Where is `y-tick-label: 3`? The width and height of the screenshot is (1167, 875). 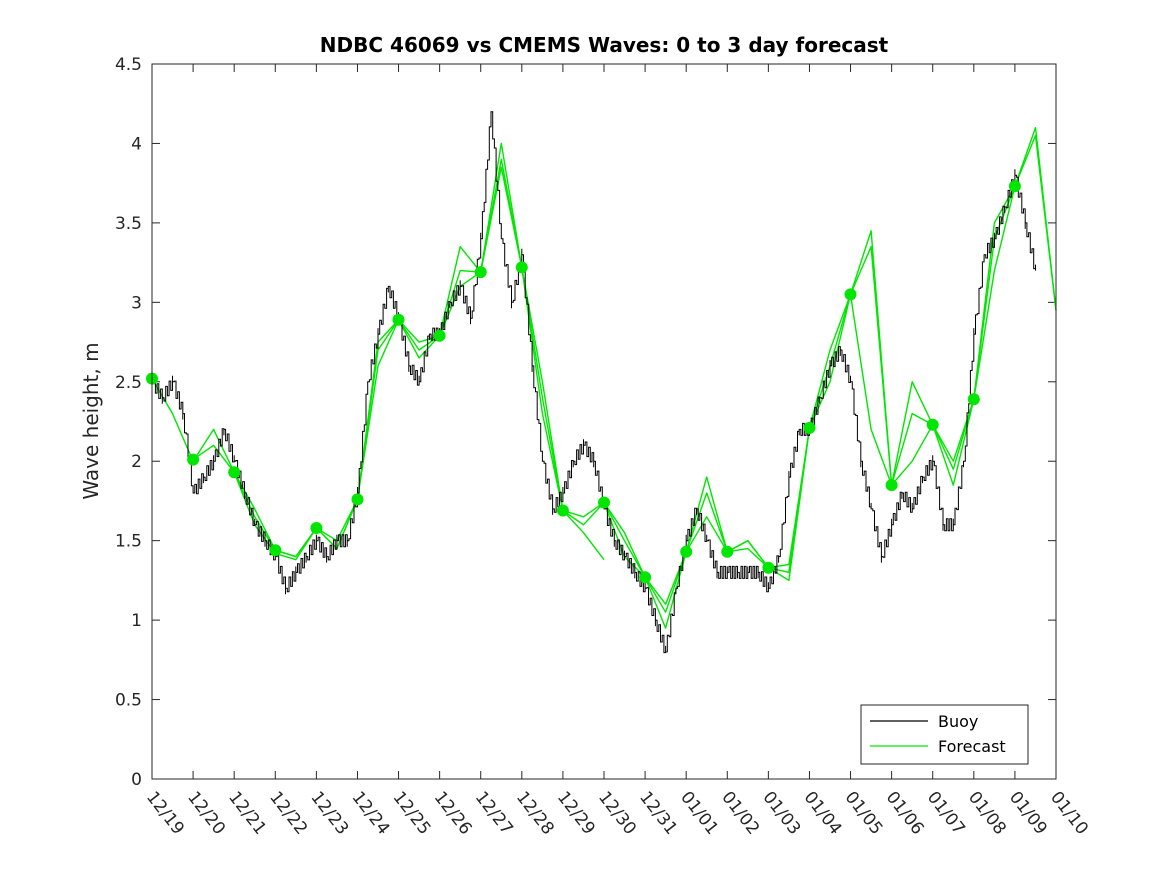
y-tick-label: 3 is located at coordinates (136, 303).